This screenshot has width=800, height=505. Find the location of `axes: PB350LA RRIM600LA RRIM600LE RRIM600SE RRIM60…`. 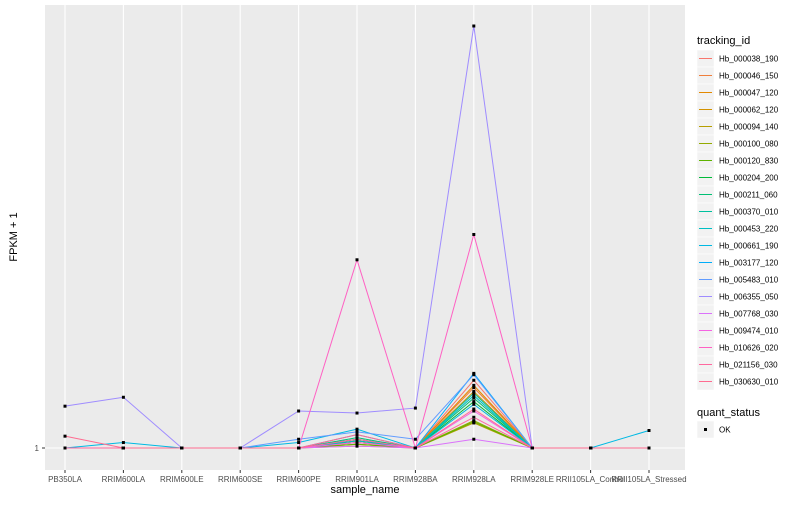

axes: PB350LA RRIM600LA RRIM600LE RRIM600SE RRIM60… is located at coordinates (361, 464).